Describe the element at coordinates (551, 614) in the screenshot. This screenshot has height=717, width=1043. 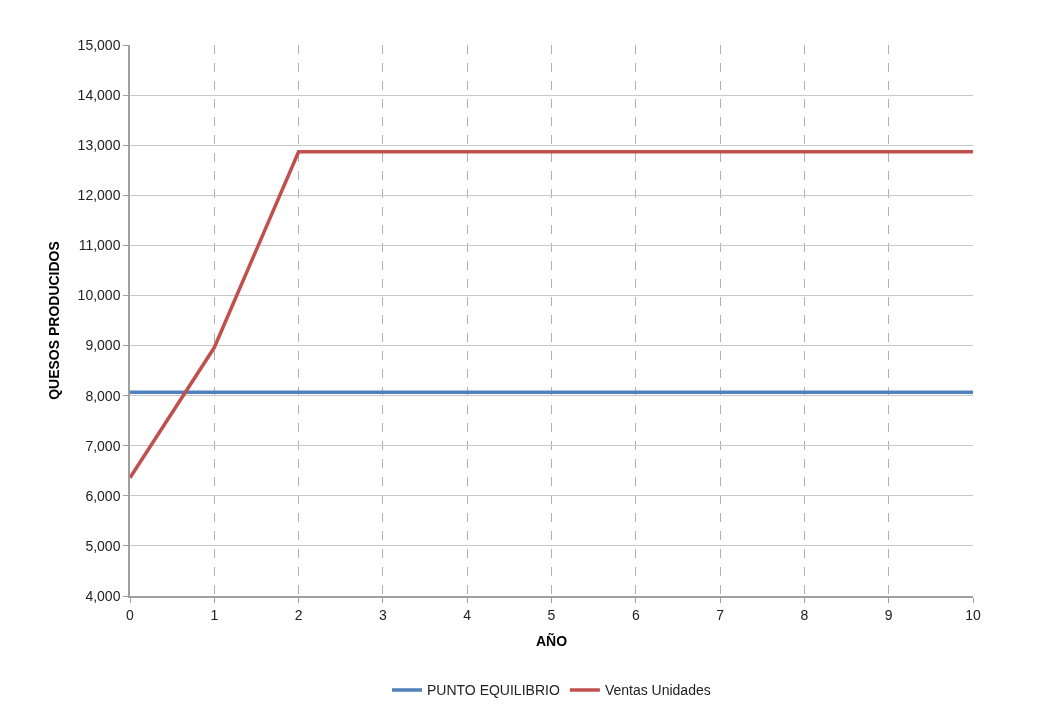
I see `x-tick-label: 5` at that location.